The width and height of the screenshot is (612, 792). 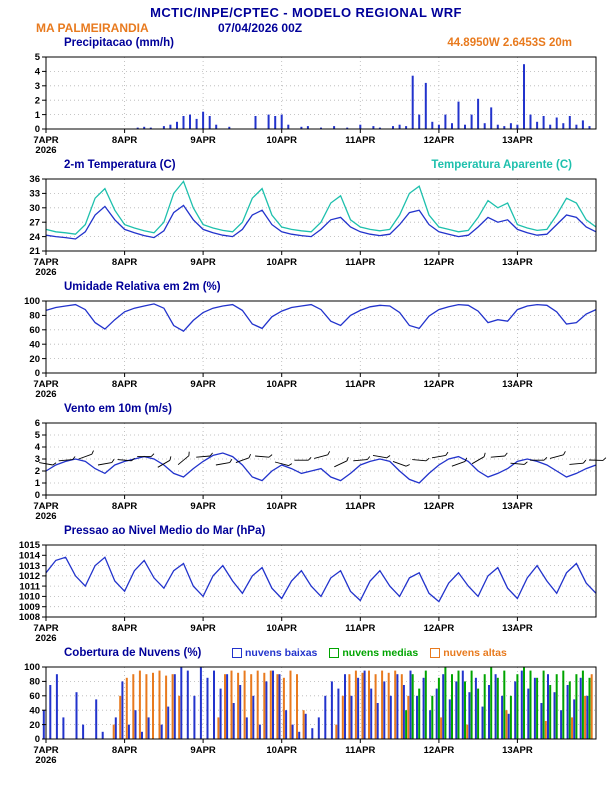 What do you see at coordinates (306, 44) in the screenshot?
I see `panel-precipitation-header: Precipitacao (mm/h) 44.8950W 2.6453S 20m` at bounding box center [306, 44].